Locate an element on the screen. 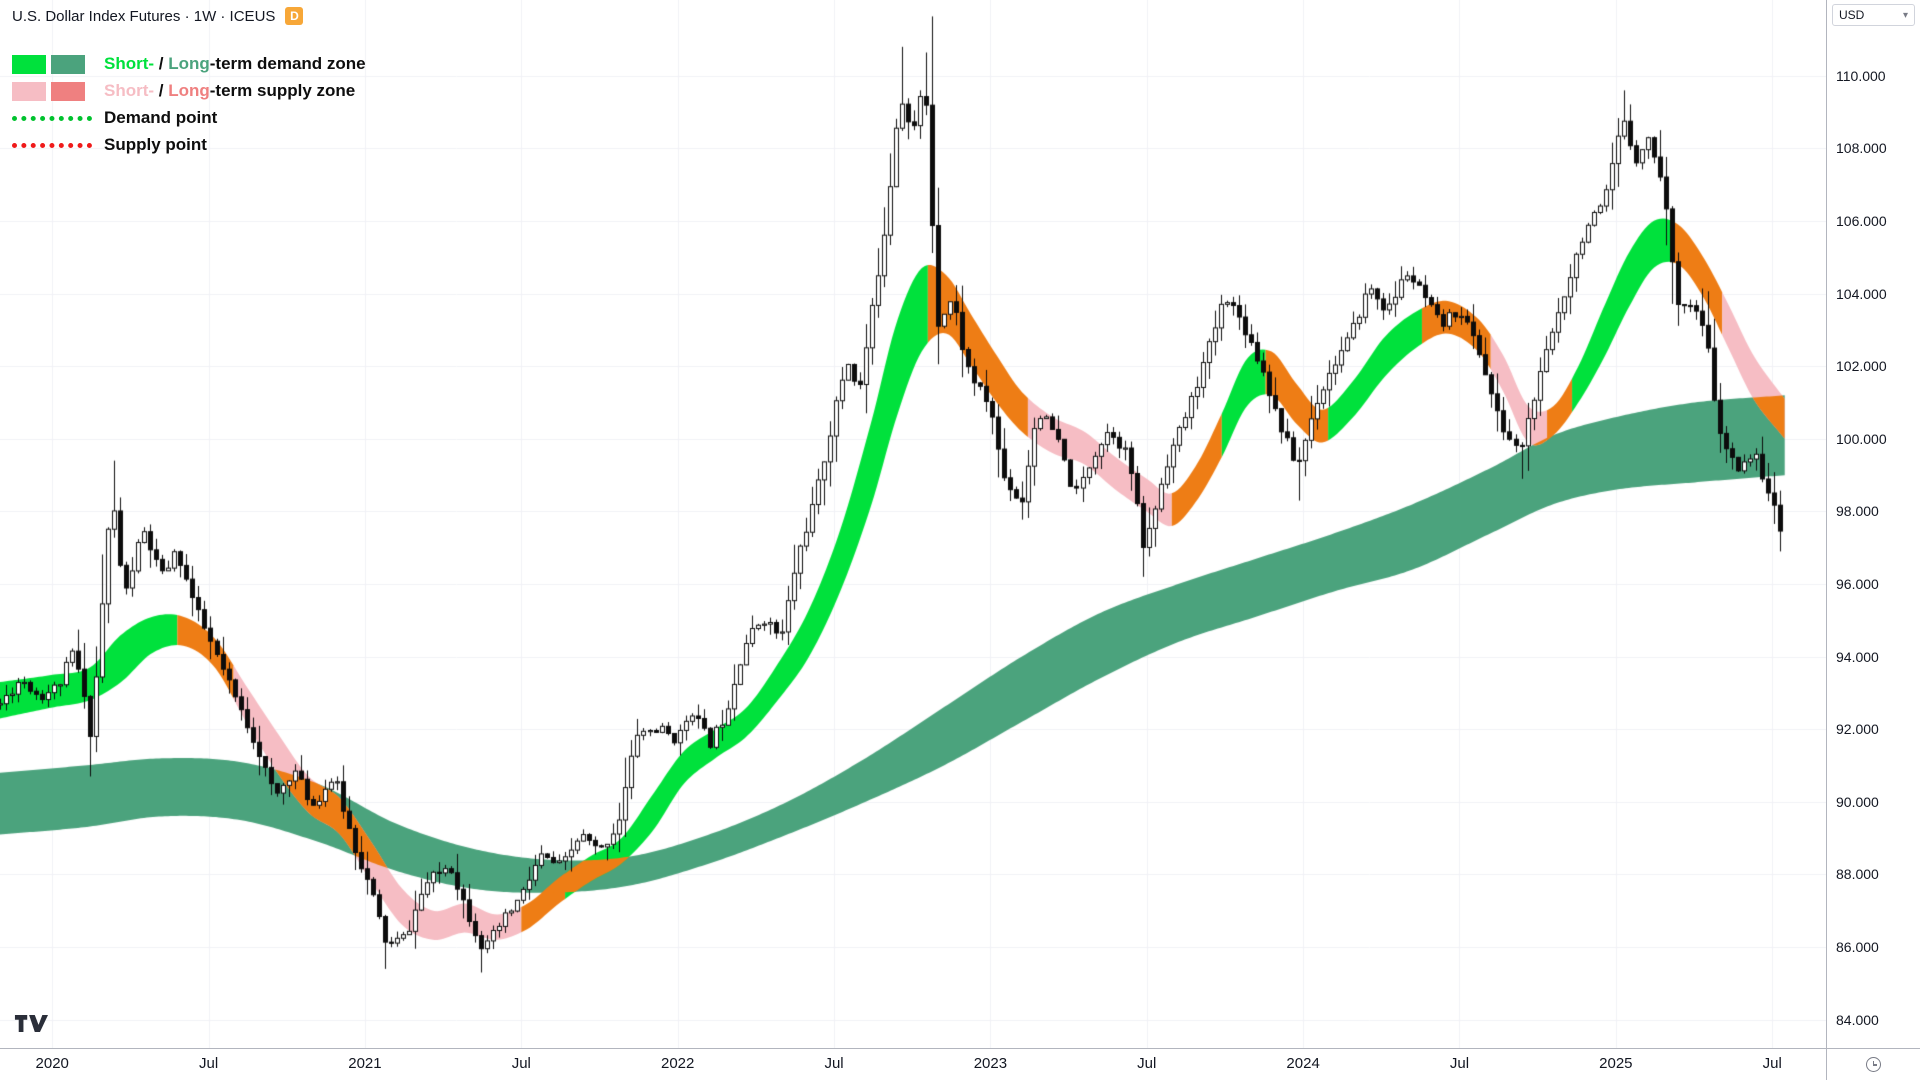 This screenshot has width=1920, height=1080. short-supply-swatch is located at coordinates (29, 91).